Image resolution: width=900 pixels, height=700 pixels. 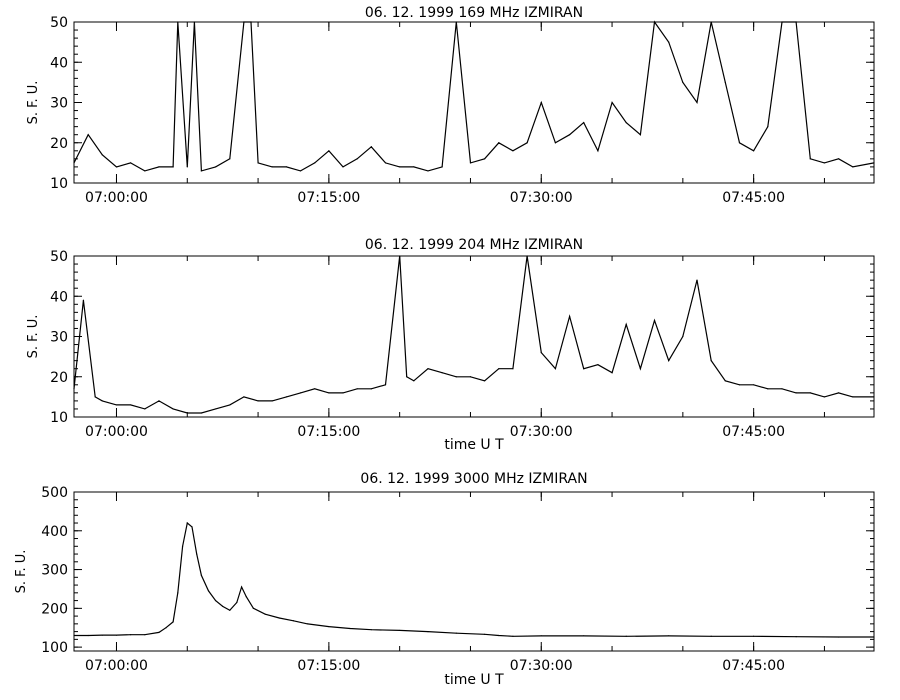 I want to click on chart-title-3: 06. 12. 1999 3000 MHz IZMIRAN, so click(x=473, y=479).